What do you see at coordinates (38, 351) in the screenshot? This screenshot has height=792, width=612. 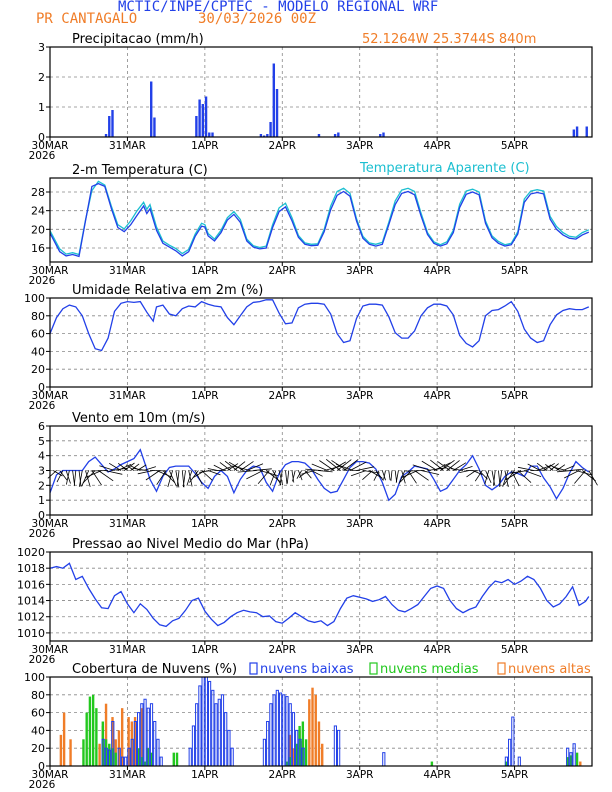 I see `y-tick-label: 40` at bounding box center [38, 351].